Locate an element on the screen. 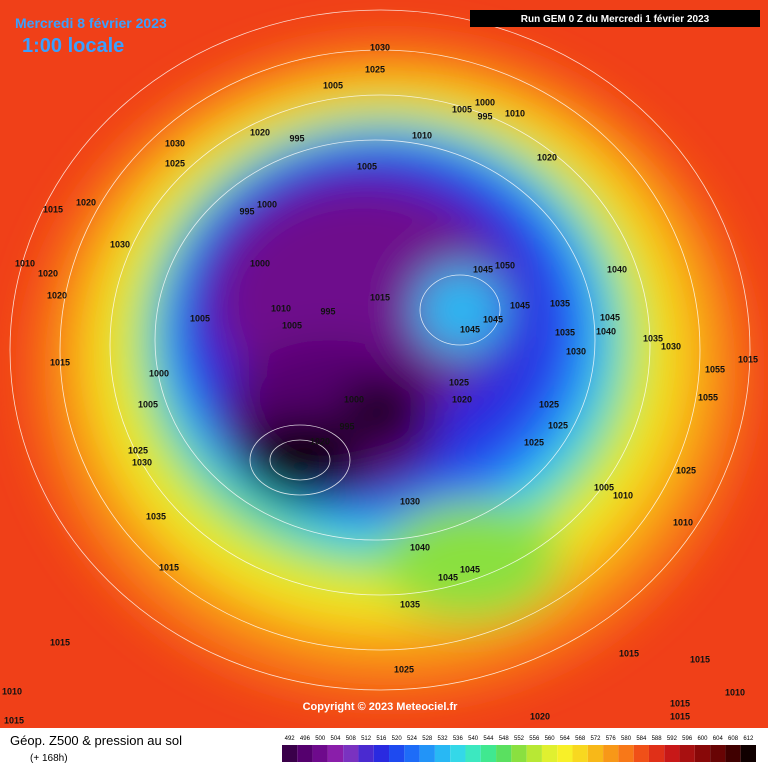  scale-label: 520 is located at coordinates (397, 739).